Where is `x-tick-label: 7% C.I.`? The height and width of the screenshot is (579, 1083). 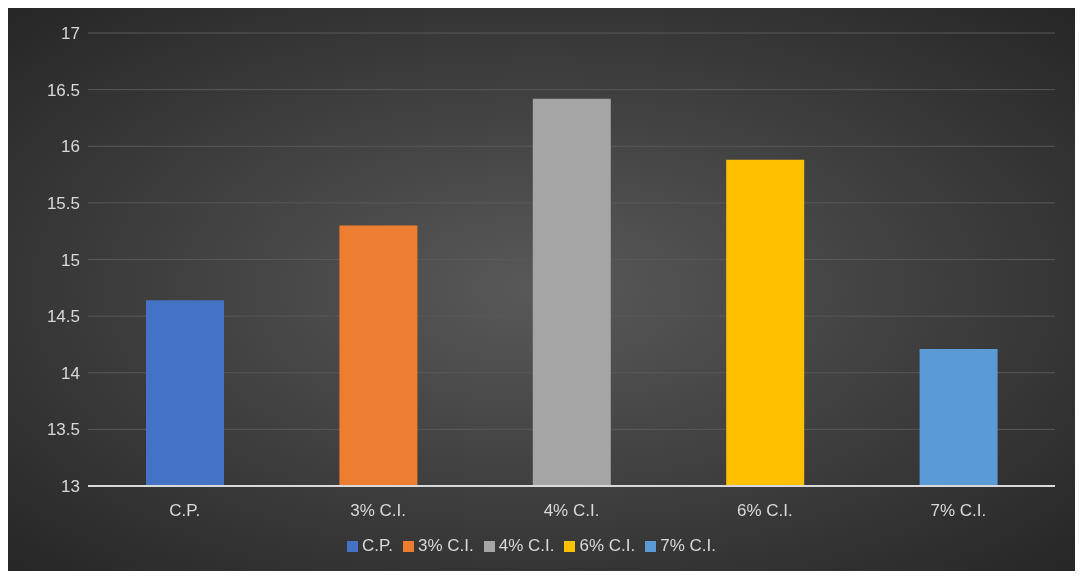 x-tick-label: 7% C.I. is located at coordinates (958, 511).